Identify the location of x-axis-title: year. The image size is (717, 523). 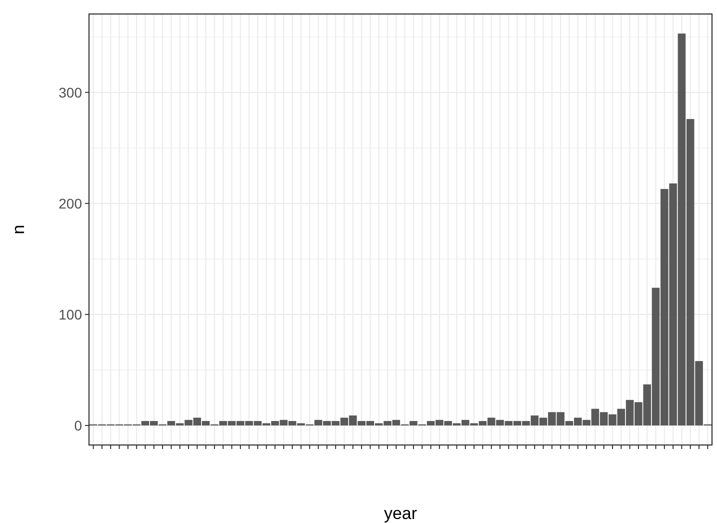
(401, 513).